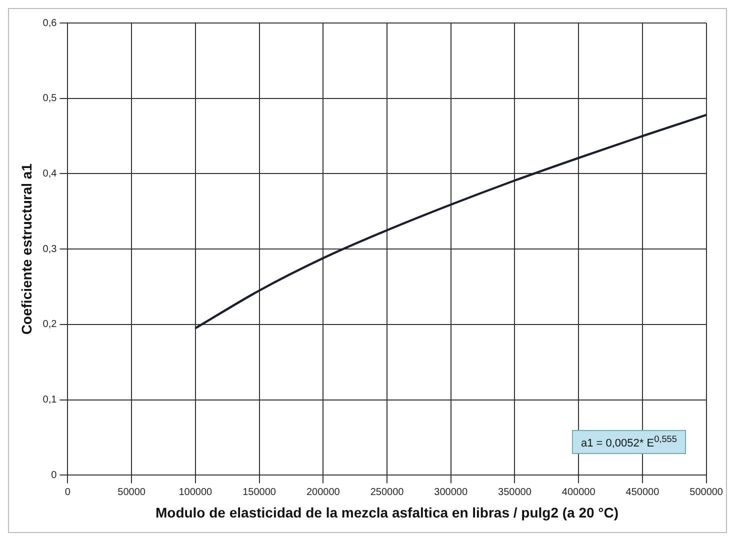 The width and height of the screenshot is (735, 541). I want to click on y-axis-title: Coeficiente estructural a1, so click(26, 249).